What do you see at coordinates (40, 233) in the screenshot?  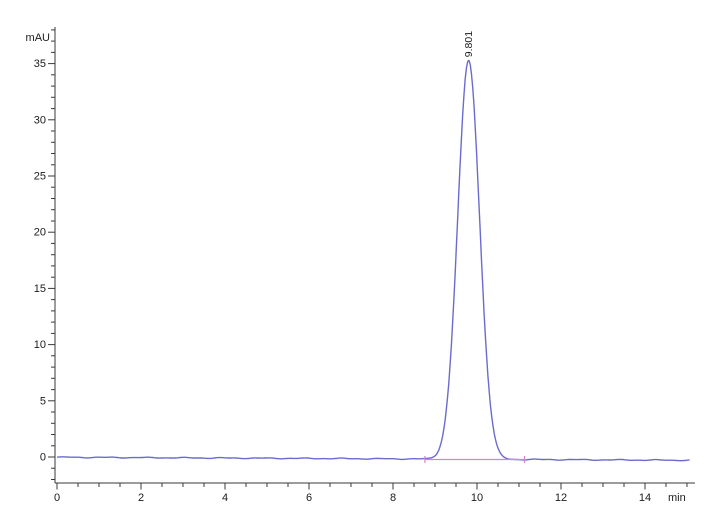 I see `y-axis-tick-label: 20` at bounding box center [40, 233].